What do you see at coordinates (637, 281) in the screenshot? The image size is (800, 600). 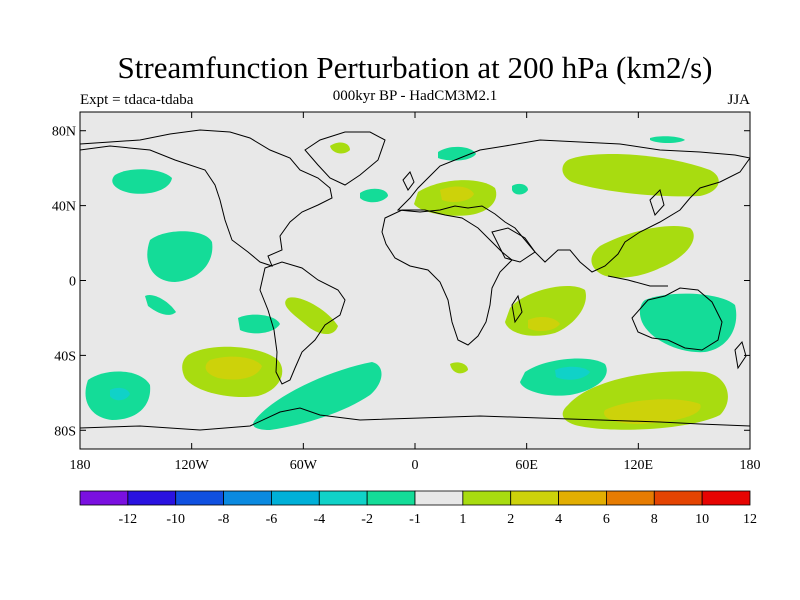 I see `coastline-indonesia` at bounding box center [637, 281].